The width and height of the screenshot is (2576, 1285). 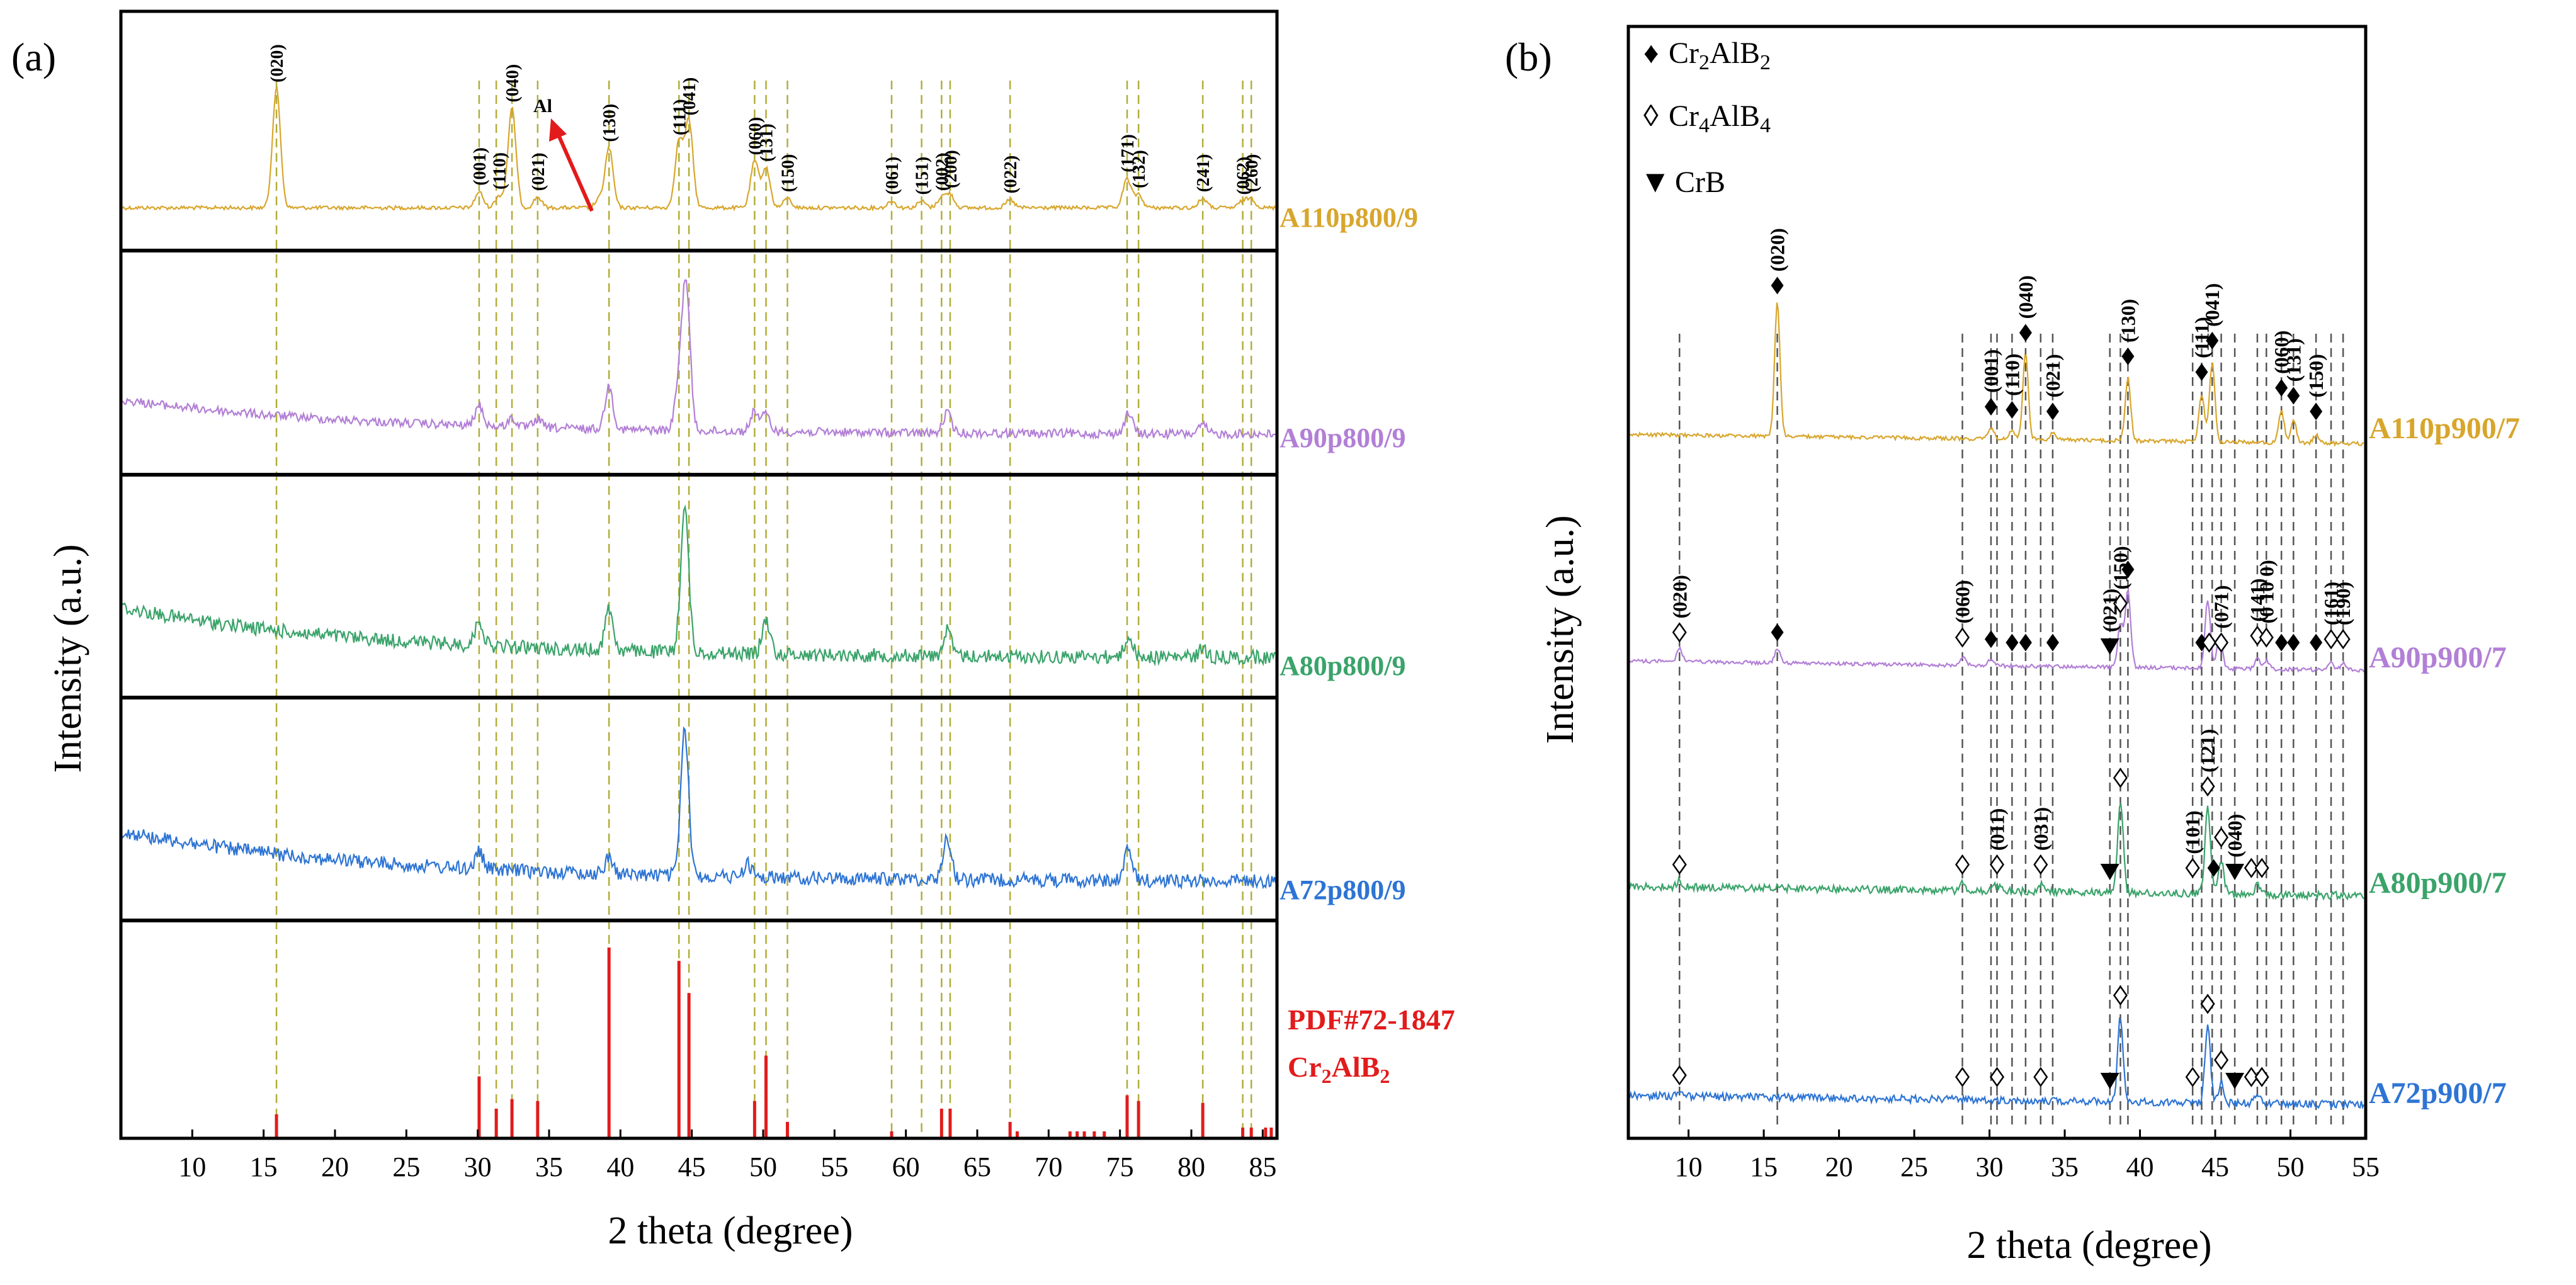 What do you see at coordinates (1385, 1076) in the screenshot?
I see `reference-phase-sub2: 2` at bounding box center [1385, 1076].